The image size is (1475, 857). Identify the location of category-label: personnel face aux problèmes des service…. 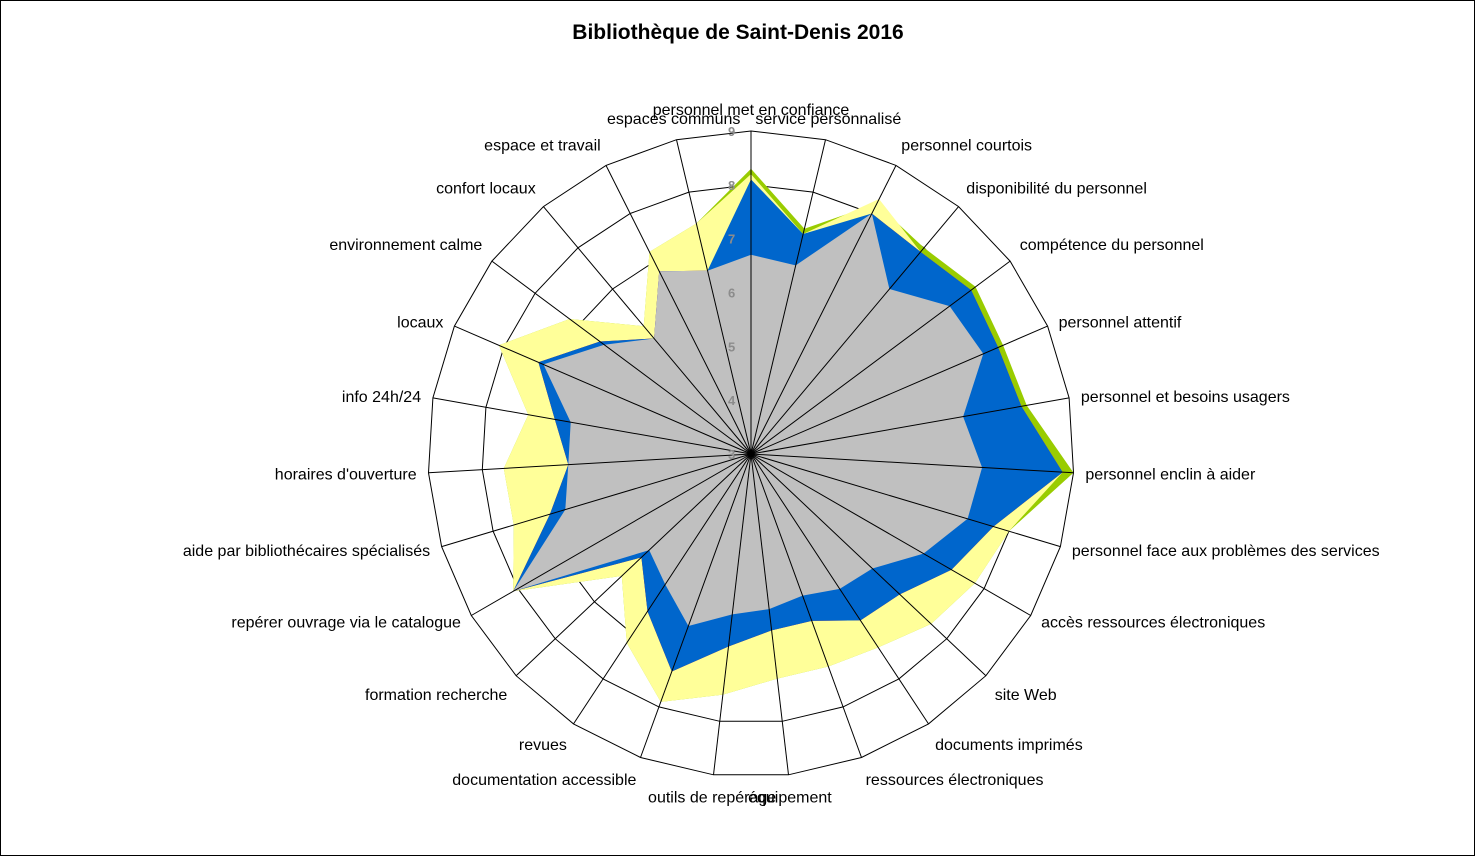
(1226, 551).